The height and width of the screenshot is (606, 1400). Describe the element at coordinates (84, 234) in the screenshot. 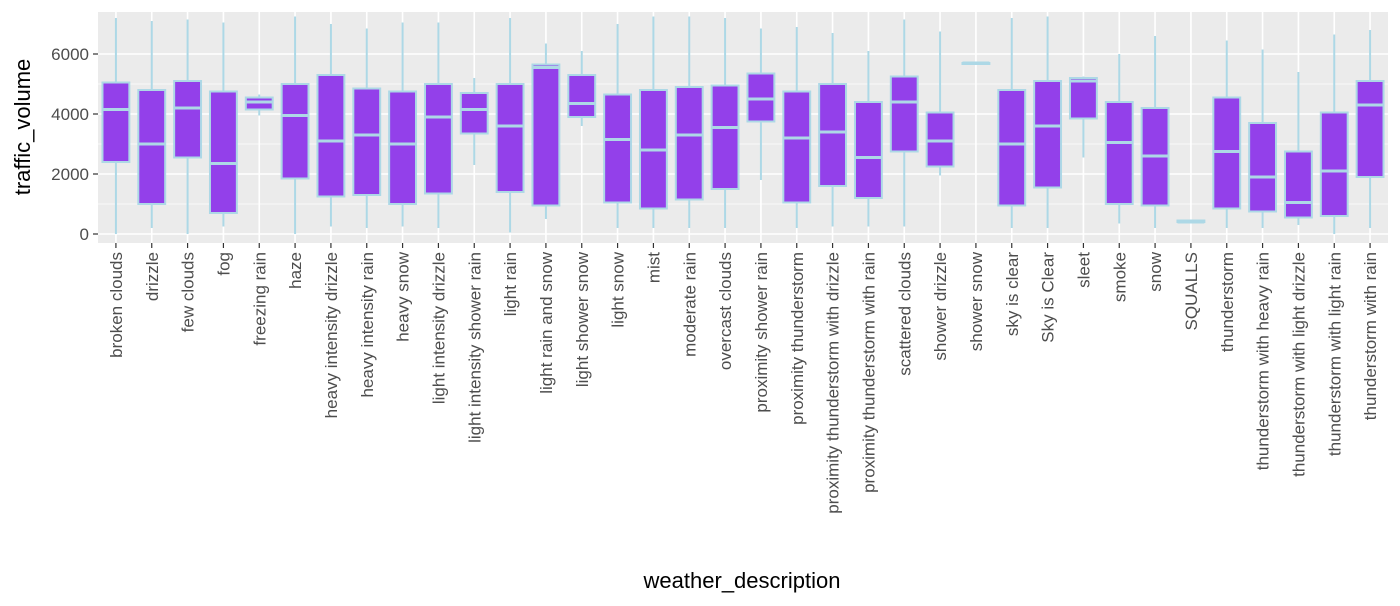

I see `y-tick-label: 0` at that location.